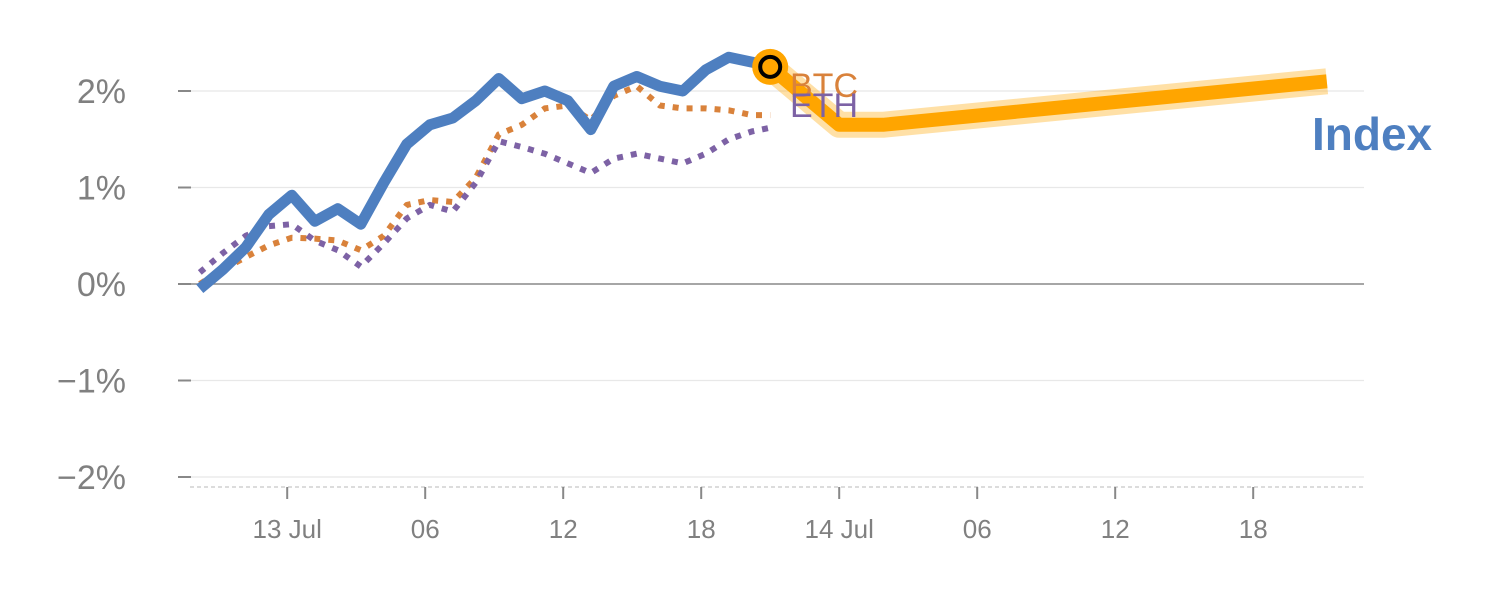 The image size is (1500, 600). Describe the element at coordinates (101, 92) in the screenshot. I see `y-tick-label: 2%` at that location.